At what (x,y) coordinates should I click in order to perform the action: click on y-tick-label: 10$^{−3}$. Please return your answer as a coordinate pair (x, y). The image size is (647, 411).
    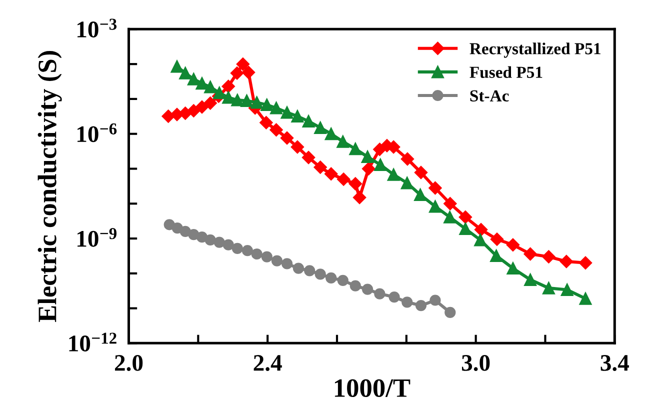
    Looking at the image, I should click on (97, 28).